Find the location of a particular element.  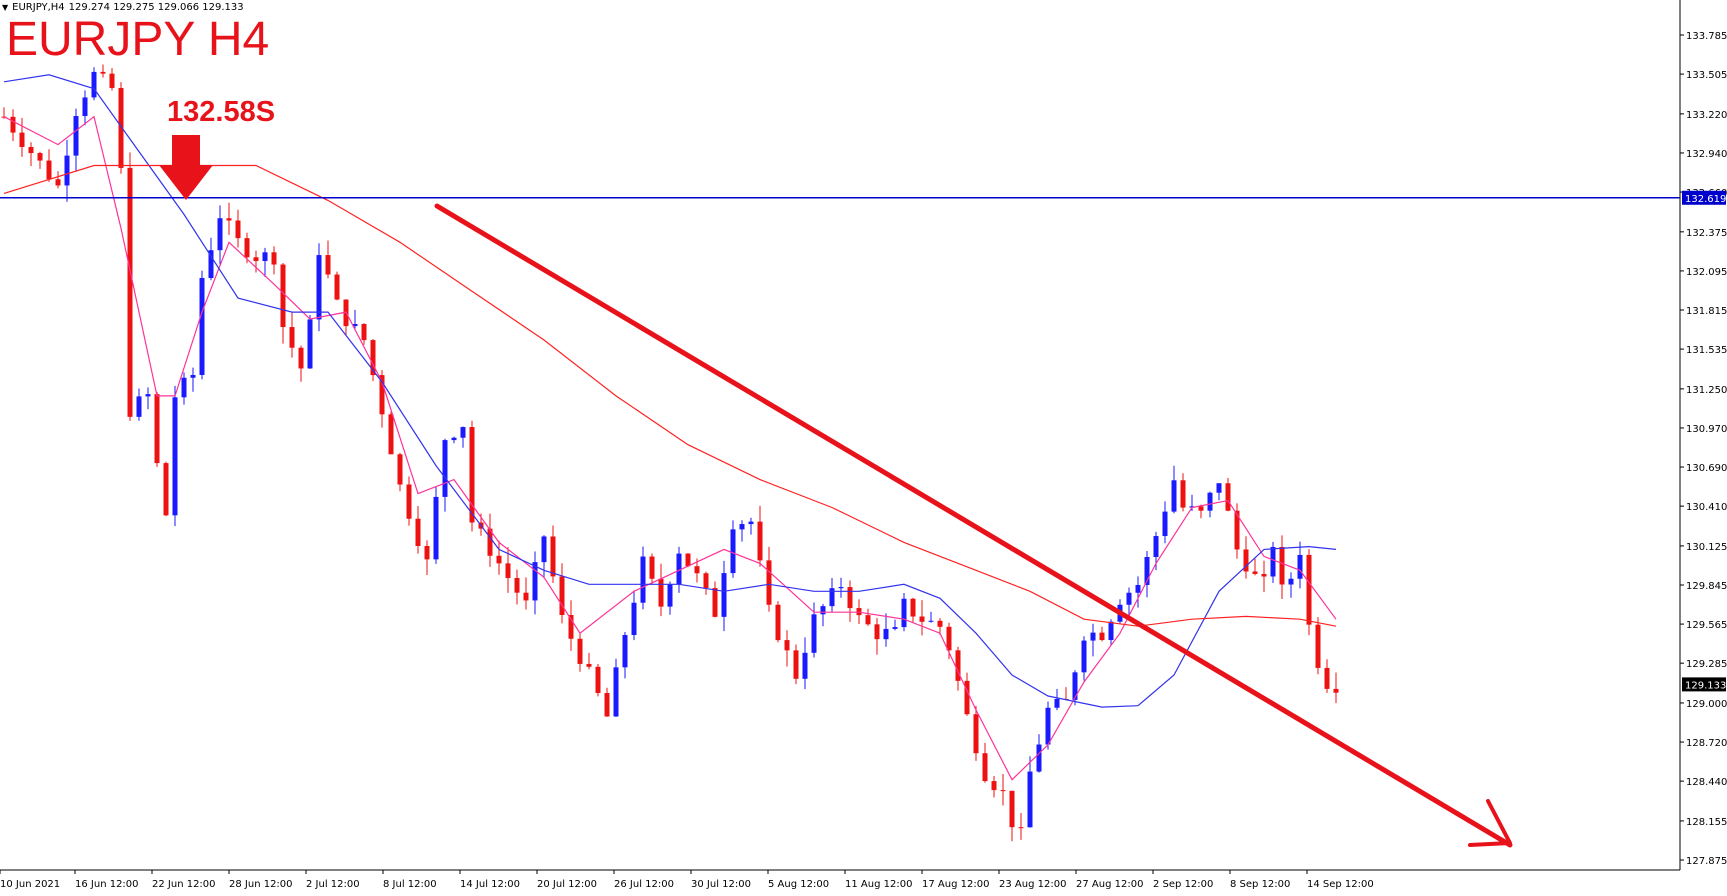

current-price-label: 129.133 is located at coordinates (1705, 685).